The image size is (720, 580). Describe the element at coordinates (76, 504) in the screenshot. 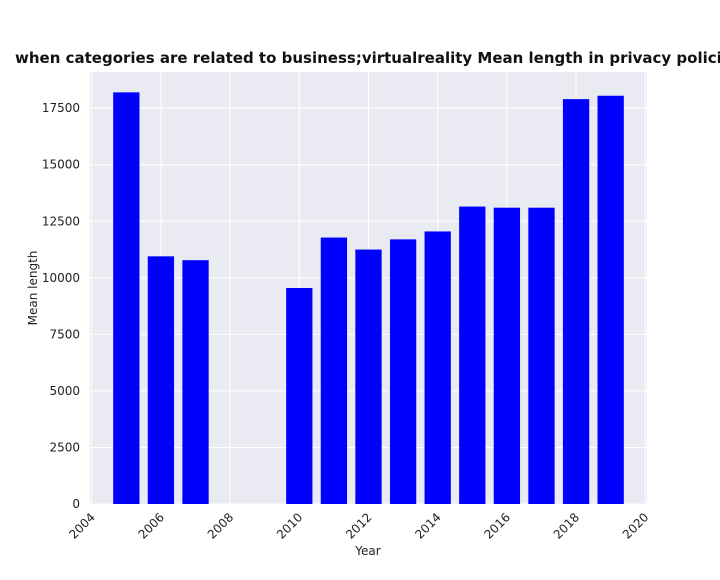

I see `y-tick-label: 0` at that location.